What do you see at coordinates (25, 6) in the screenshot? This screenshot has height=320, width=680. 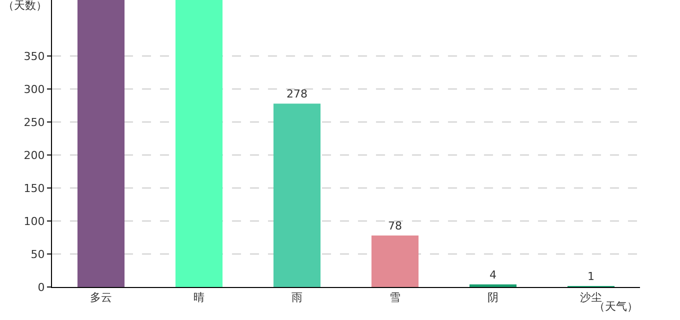 I see `y-axis-title: （天数）` at bounding box center [25, 6].